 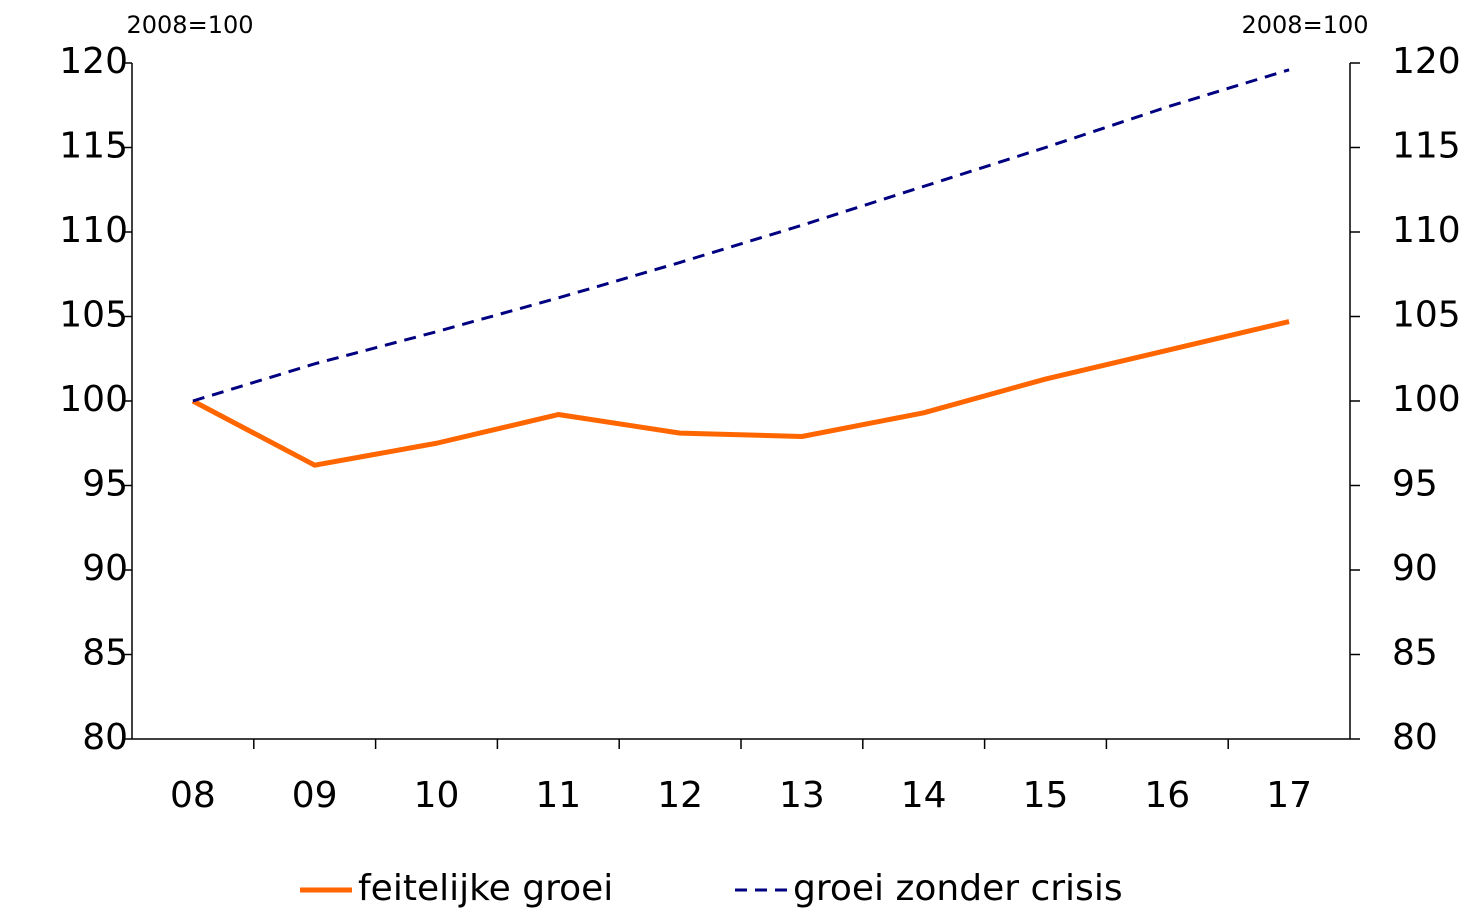 What do you see at coordinates (437, 795) in the screenshot?
I see `x-tick-label: 10` at bounding box center [437, 795].